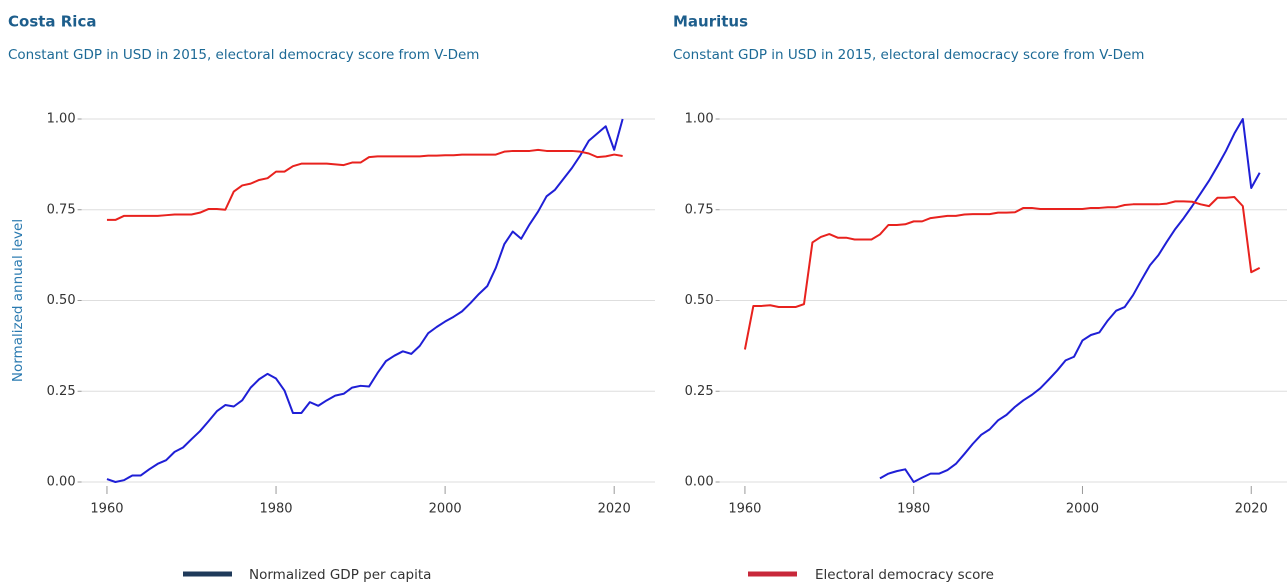 The image size is (1287, 582). Describe the element at coordinates (340, 574) in the screenshot. I see `legend-label: Normalized GDP per capita` at that location.